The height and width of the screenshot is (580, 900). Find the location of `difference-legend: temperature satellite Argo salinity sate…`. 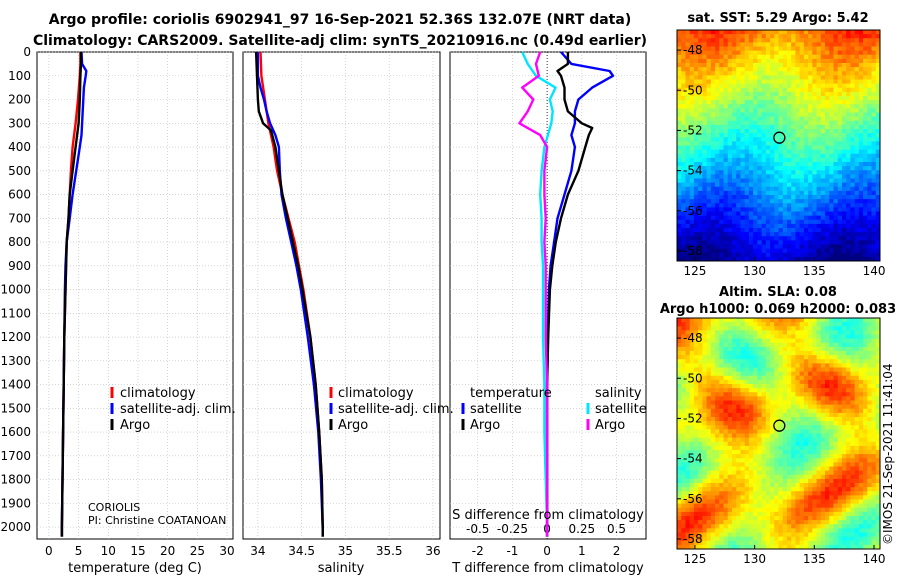

difference-legend: temperature satellite Argo salinity sate… is located at coordinates (554, 409).